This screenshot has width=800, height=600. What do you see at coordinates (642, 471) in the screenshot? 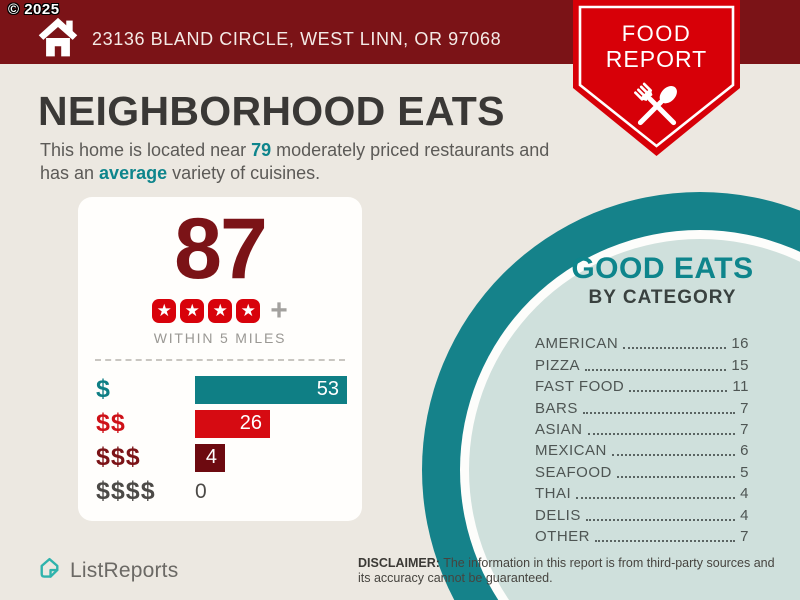
I see `category-row: SEAFOOD 5` at bounding box center [642, 471].